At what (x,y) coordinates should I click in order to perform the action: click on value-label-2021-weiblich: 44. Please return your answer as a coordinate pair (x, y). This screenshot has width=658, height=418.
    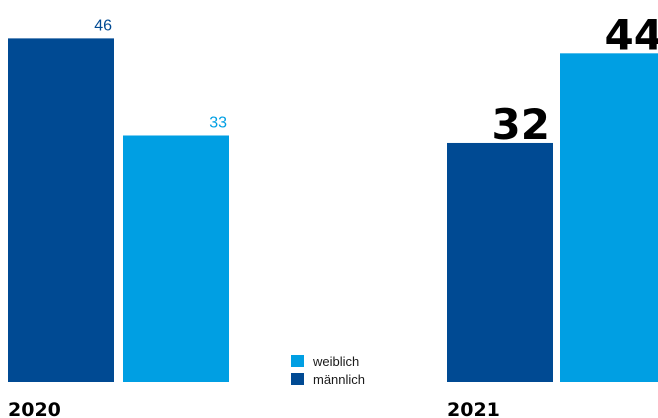
    Looking at the image, I should click on (631, 34).